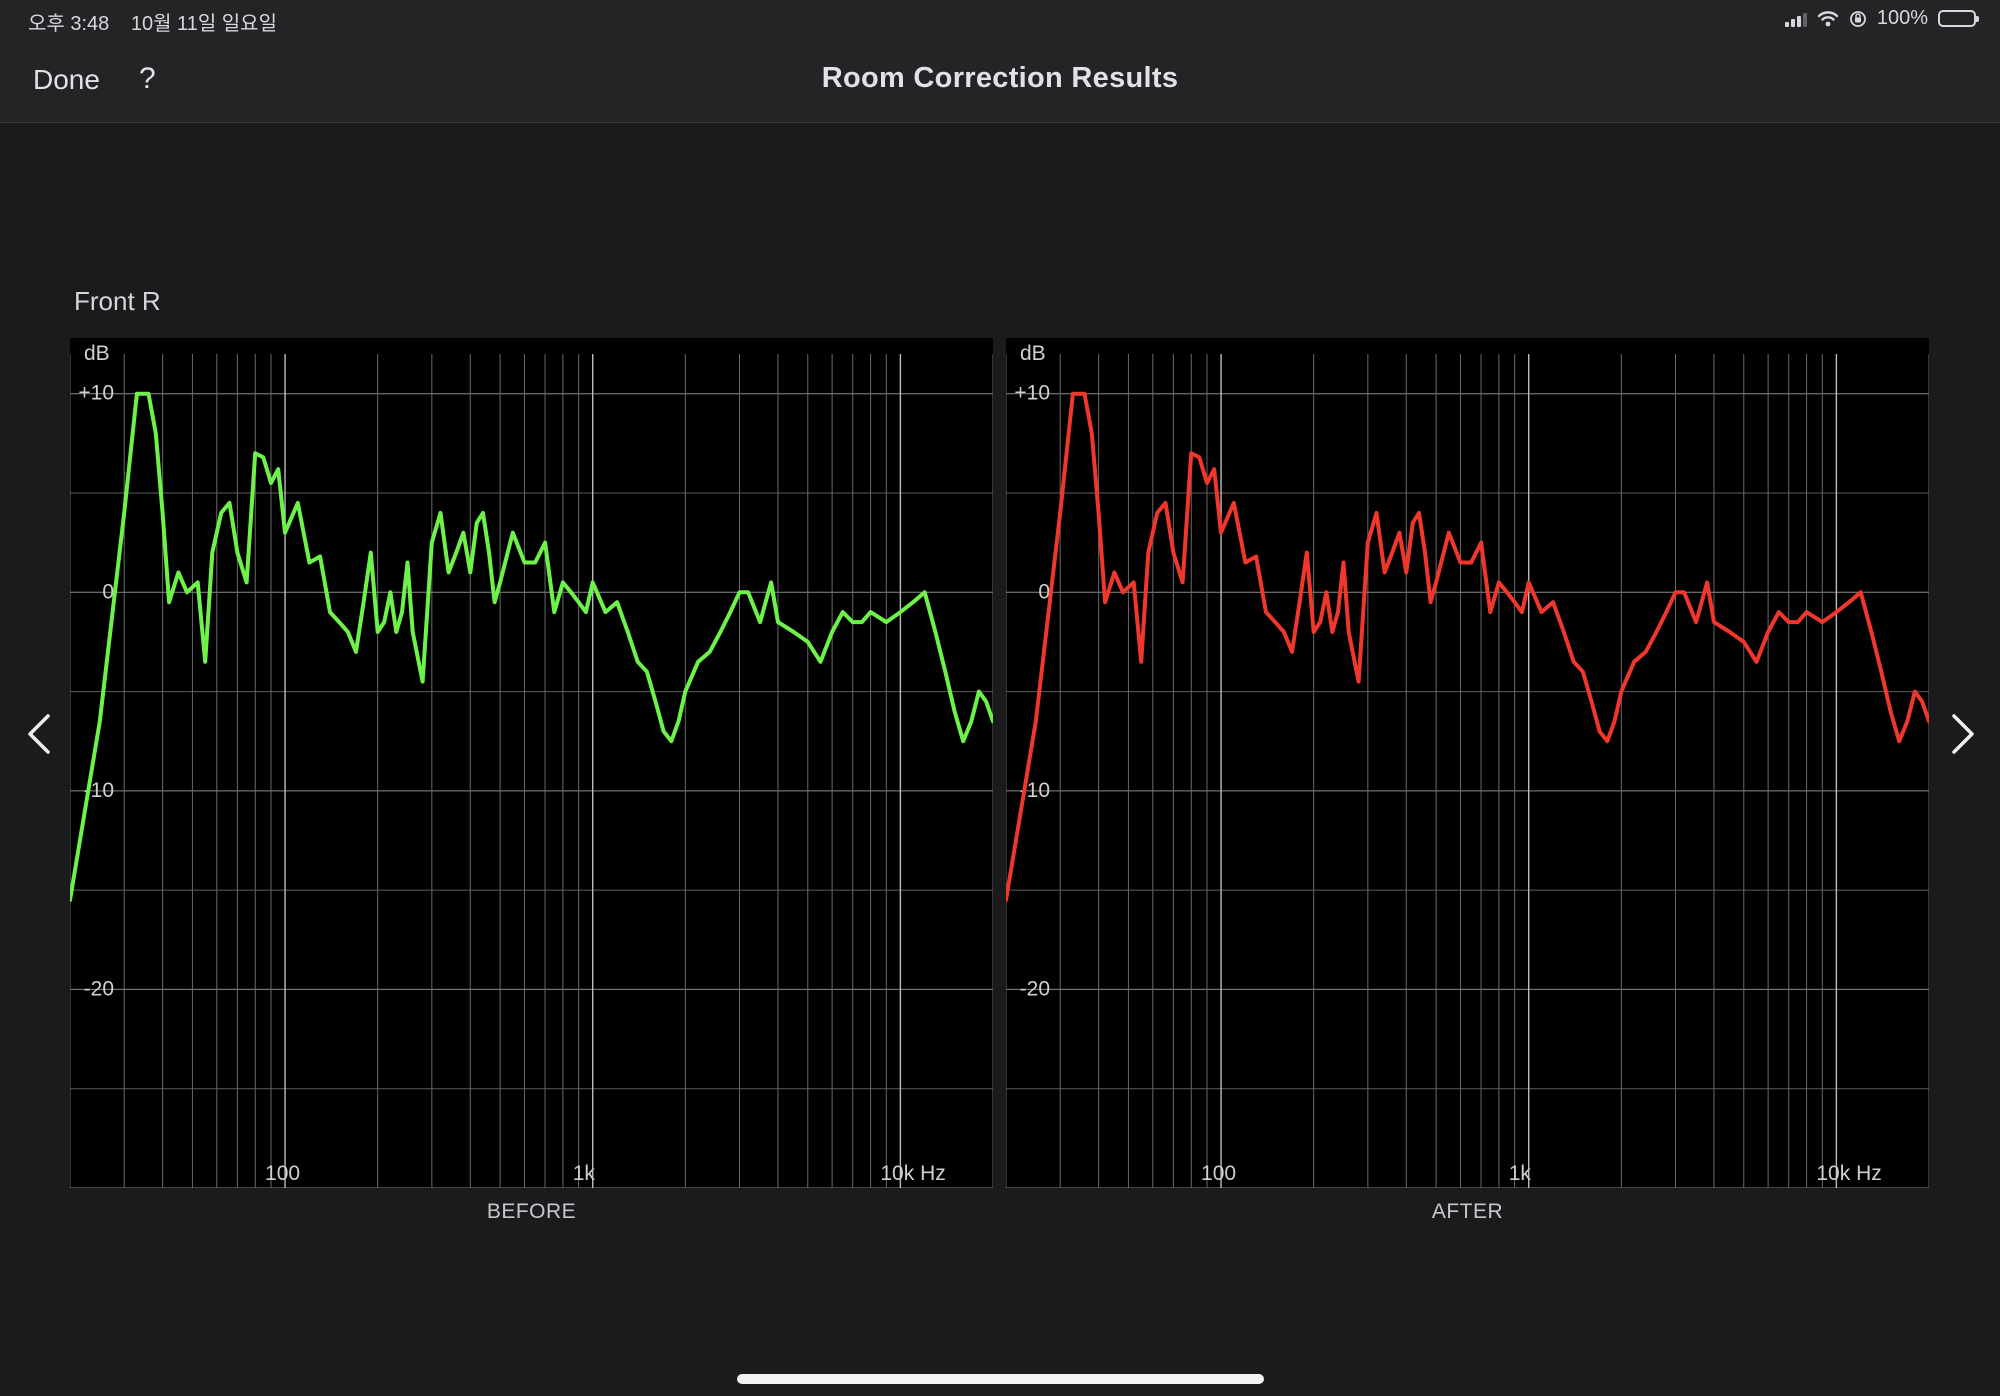 The height and width of the screenshot is (1396, 2000). I want to click on home-indicator, so click(1000, 1379).